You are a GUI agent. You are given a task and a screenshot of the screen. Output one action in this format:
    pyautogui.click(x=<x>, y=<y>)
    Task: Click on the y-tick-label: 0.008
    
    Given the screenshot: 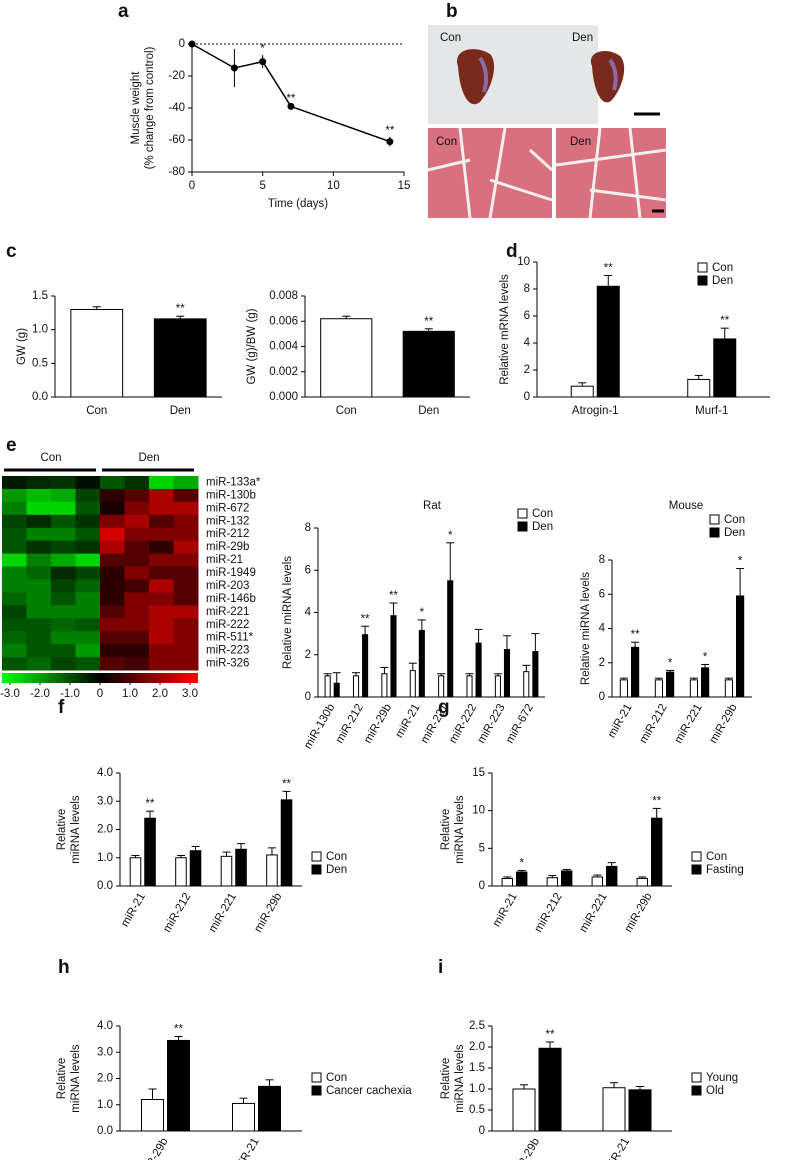 What is the action you would take?
    pyautogui.click(x=283, y=296)
    